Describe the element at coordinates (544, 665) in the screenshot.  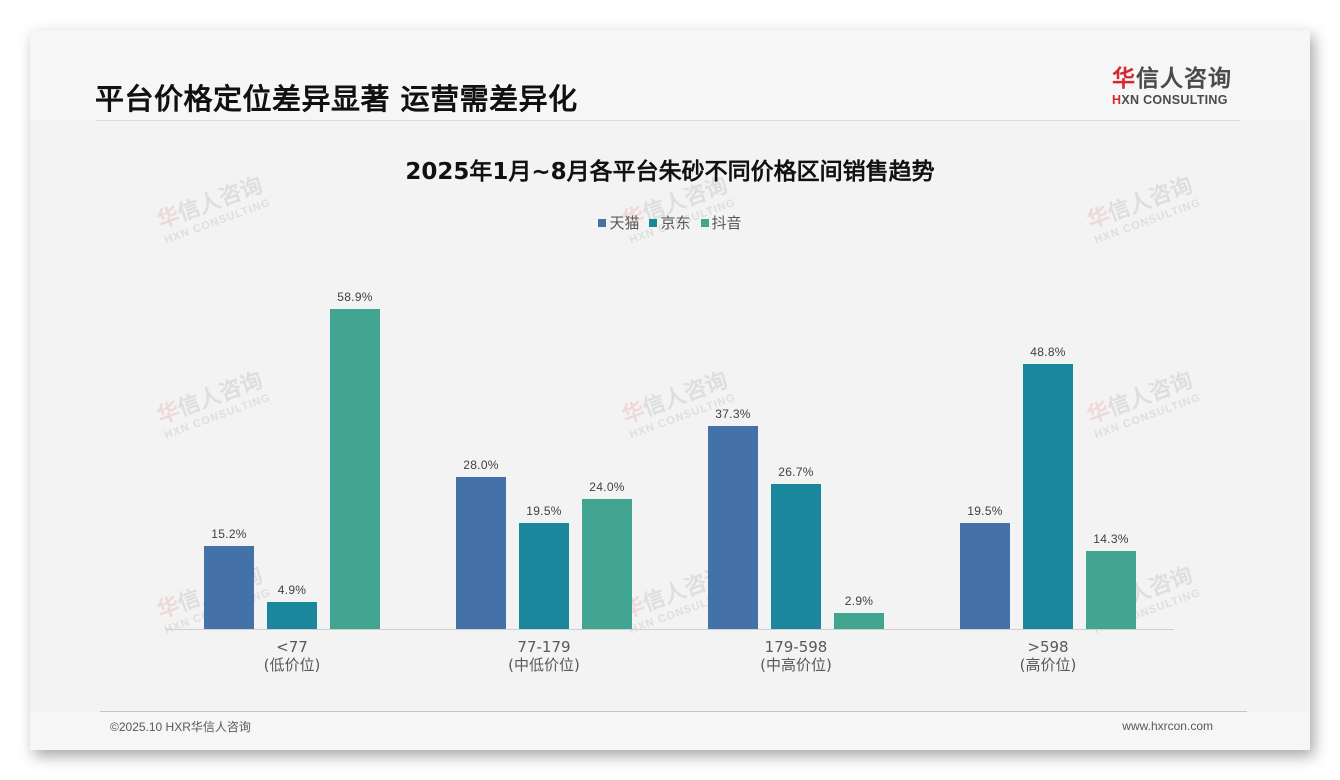
I see `category-tier: (中低价位)` at that location.